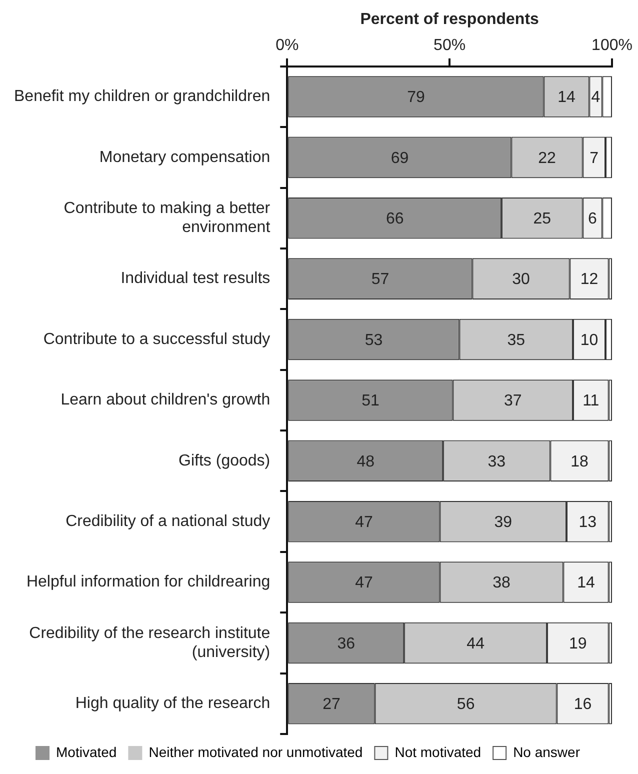  What do you see at coordinates (450, 45) in the screenshot?
I see `x-tick-label: 50%` at bounding box center [450, 45].